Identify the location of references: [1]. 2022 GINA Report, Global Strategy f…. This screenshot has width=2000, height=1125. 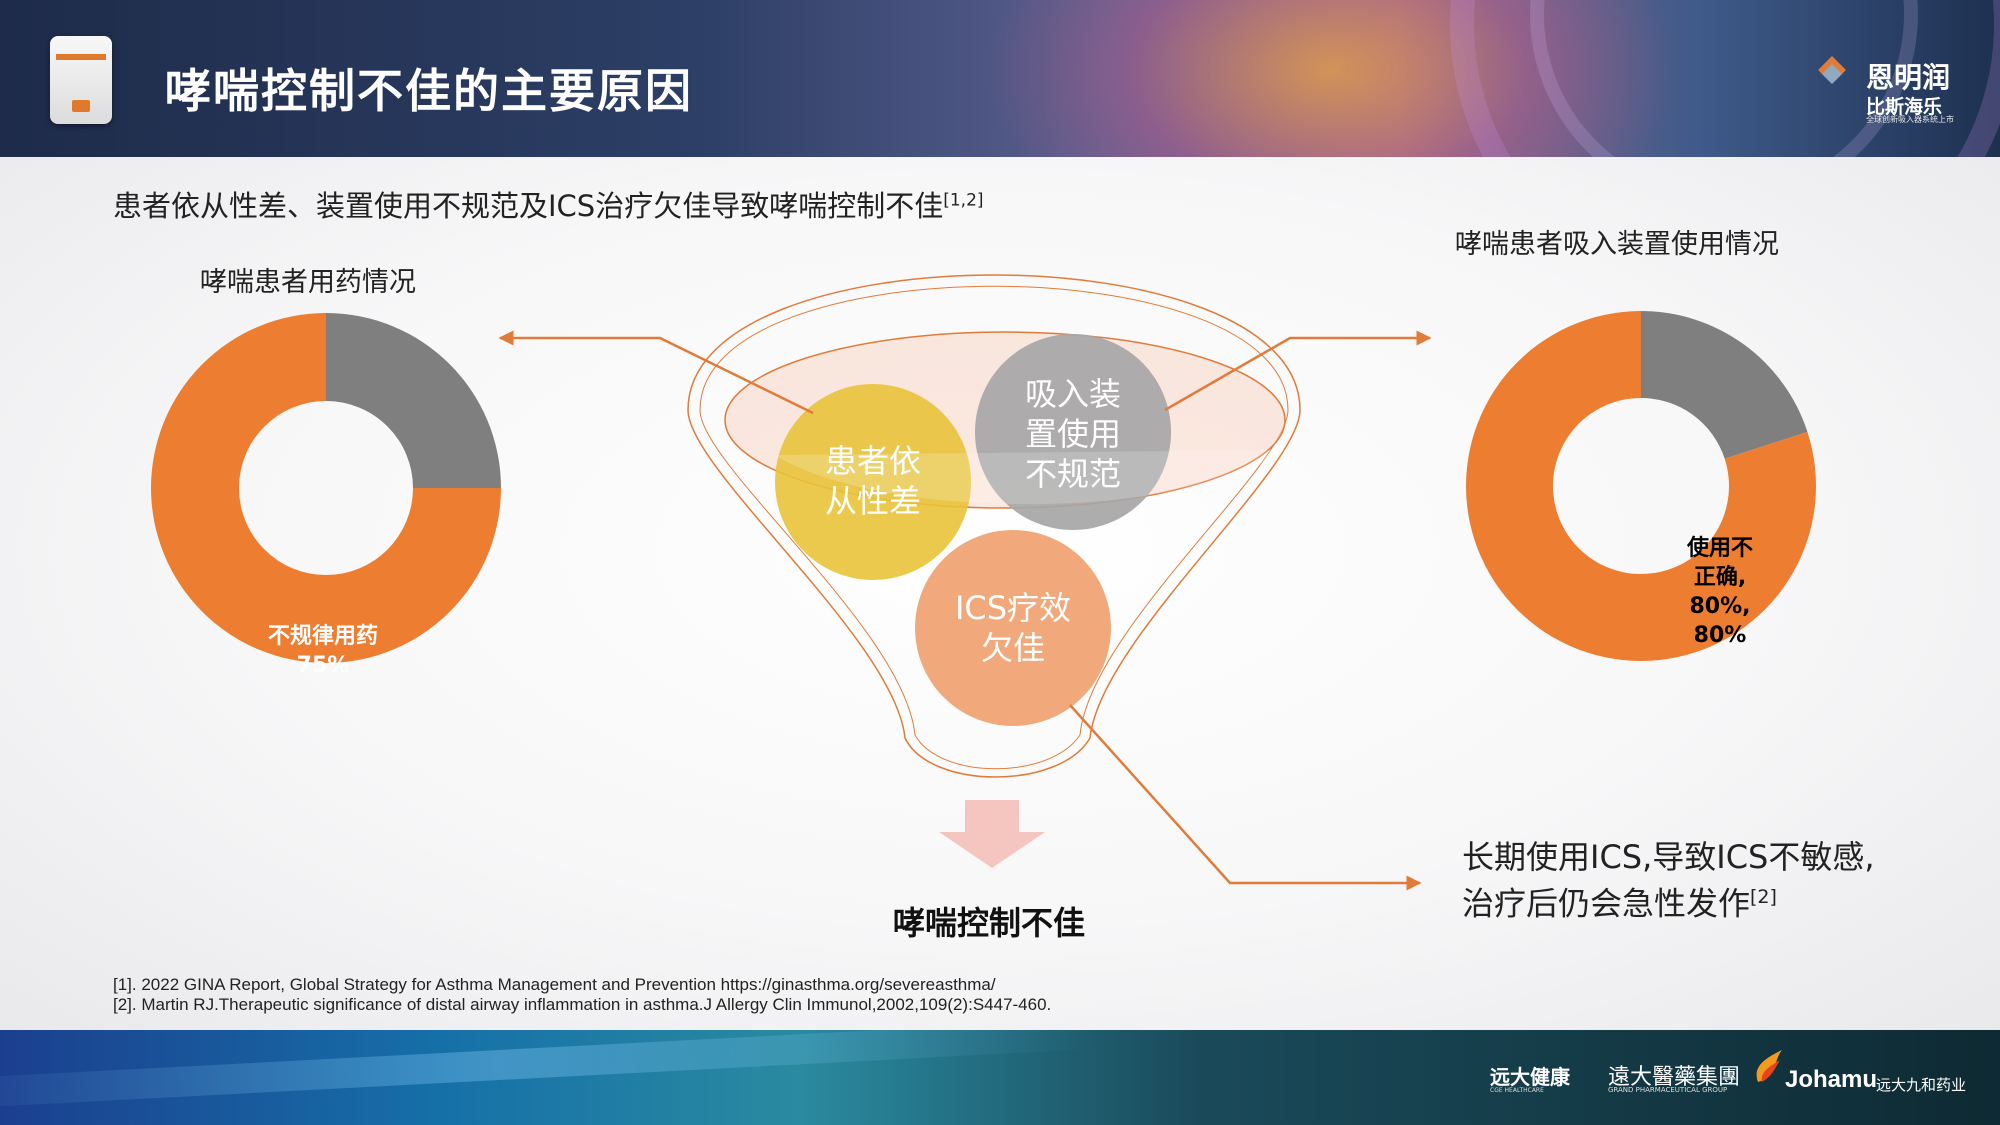
(582, 995).